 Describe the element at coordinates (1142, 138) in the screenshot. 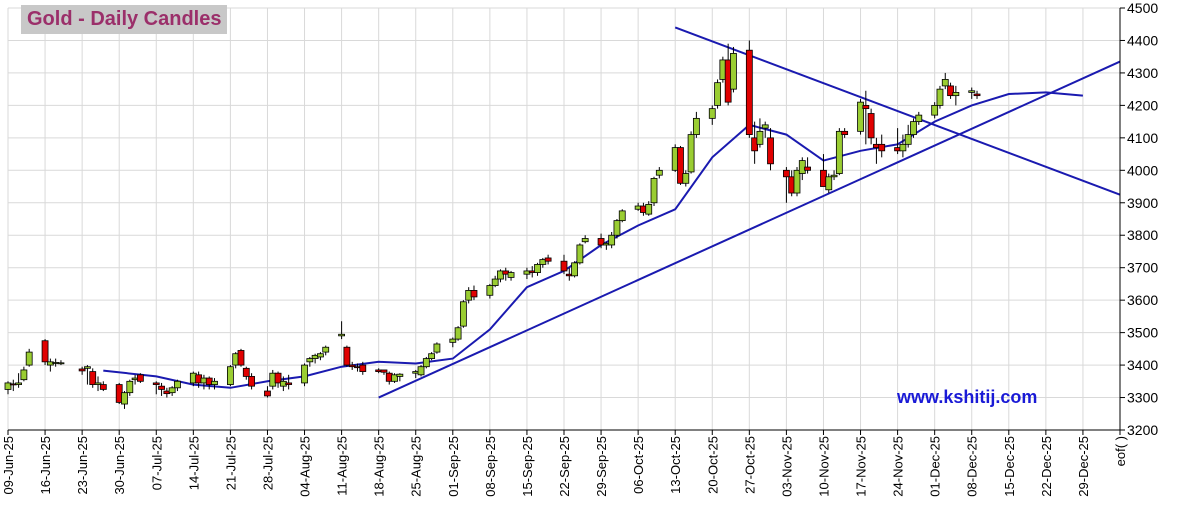

I see `y-tick-label: 4100` at that location.